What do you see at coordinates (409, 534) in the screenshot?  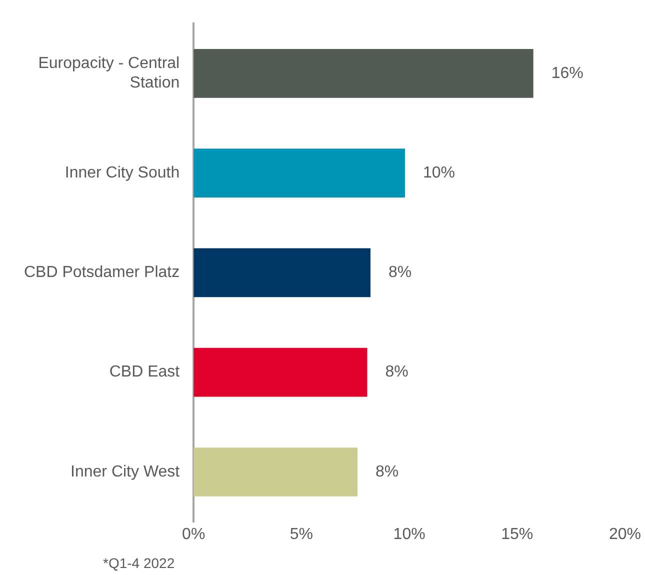 I see `x-tick-label: 10%` at bounding box center [409, 534].